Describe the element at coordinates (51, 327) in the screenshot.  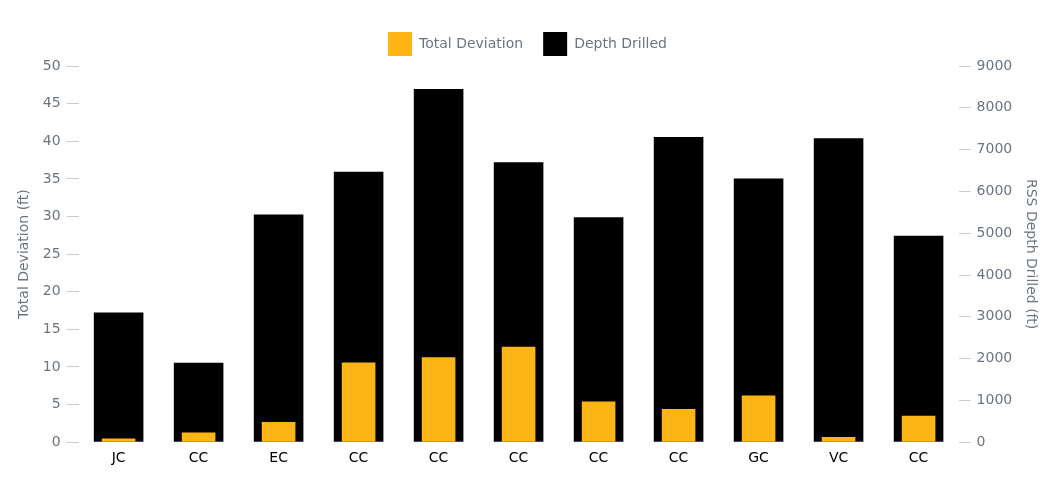
I see `y-tick-label: 15` at that location.